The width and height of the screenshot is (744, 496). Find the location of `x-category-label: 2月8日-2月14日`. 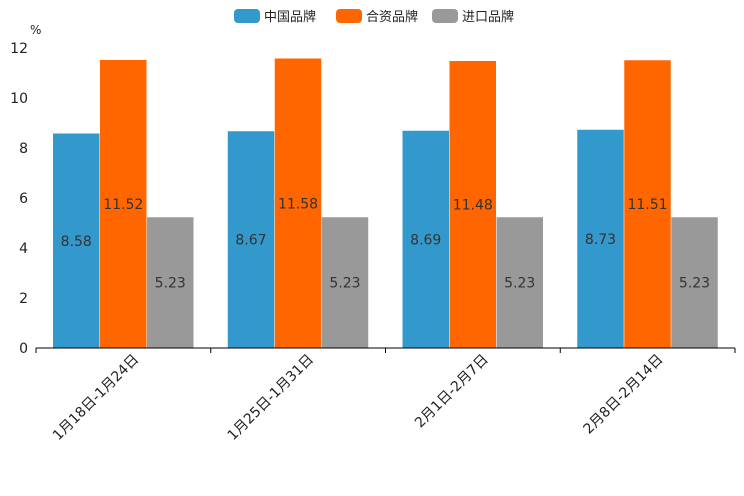

x-category-label: 2月8日-2月14日 is located at coordinates (623, 395).